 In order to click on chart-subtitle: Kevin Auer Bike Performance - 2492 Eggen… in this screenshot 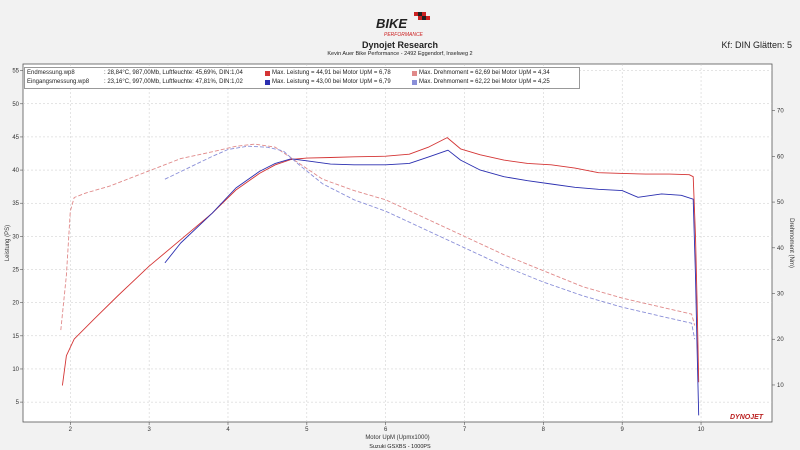, I will do `click(400, 54)`.